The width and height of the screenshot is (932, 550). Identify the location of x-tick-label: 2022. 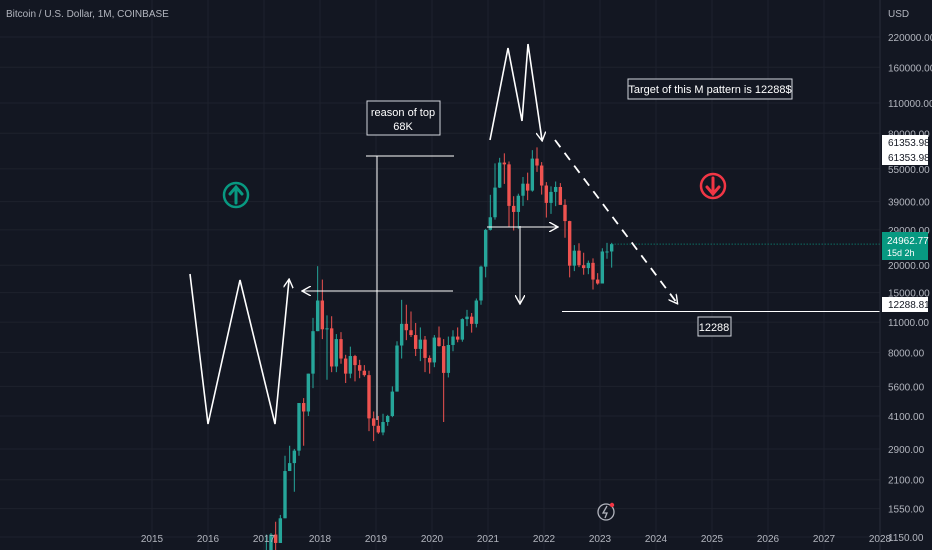
(544, 539).